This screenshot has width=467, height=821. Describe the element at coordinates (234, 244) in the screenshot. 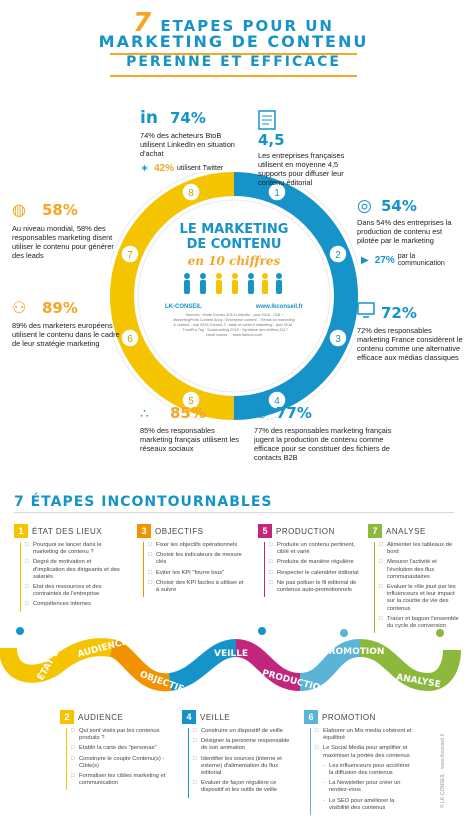

I see `center-title-2: DE CONTENU` at that location.